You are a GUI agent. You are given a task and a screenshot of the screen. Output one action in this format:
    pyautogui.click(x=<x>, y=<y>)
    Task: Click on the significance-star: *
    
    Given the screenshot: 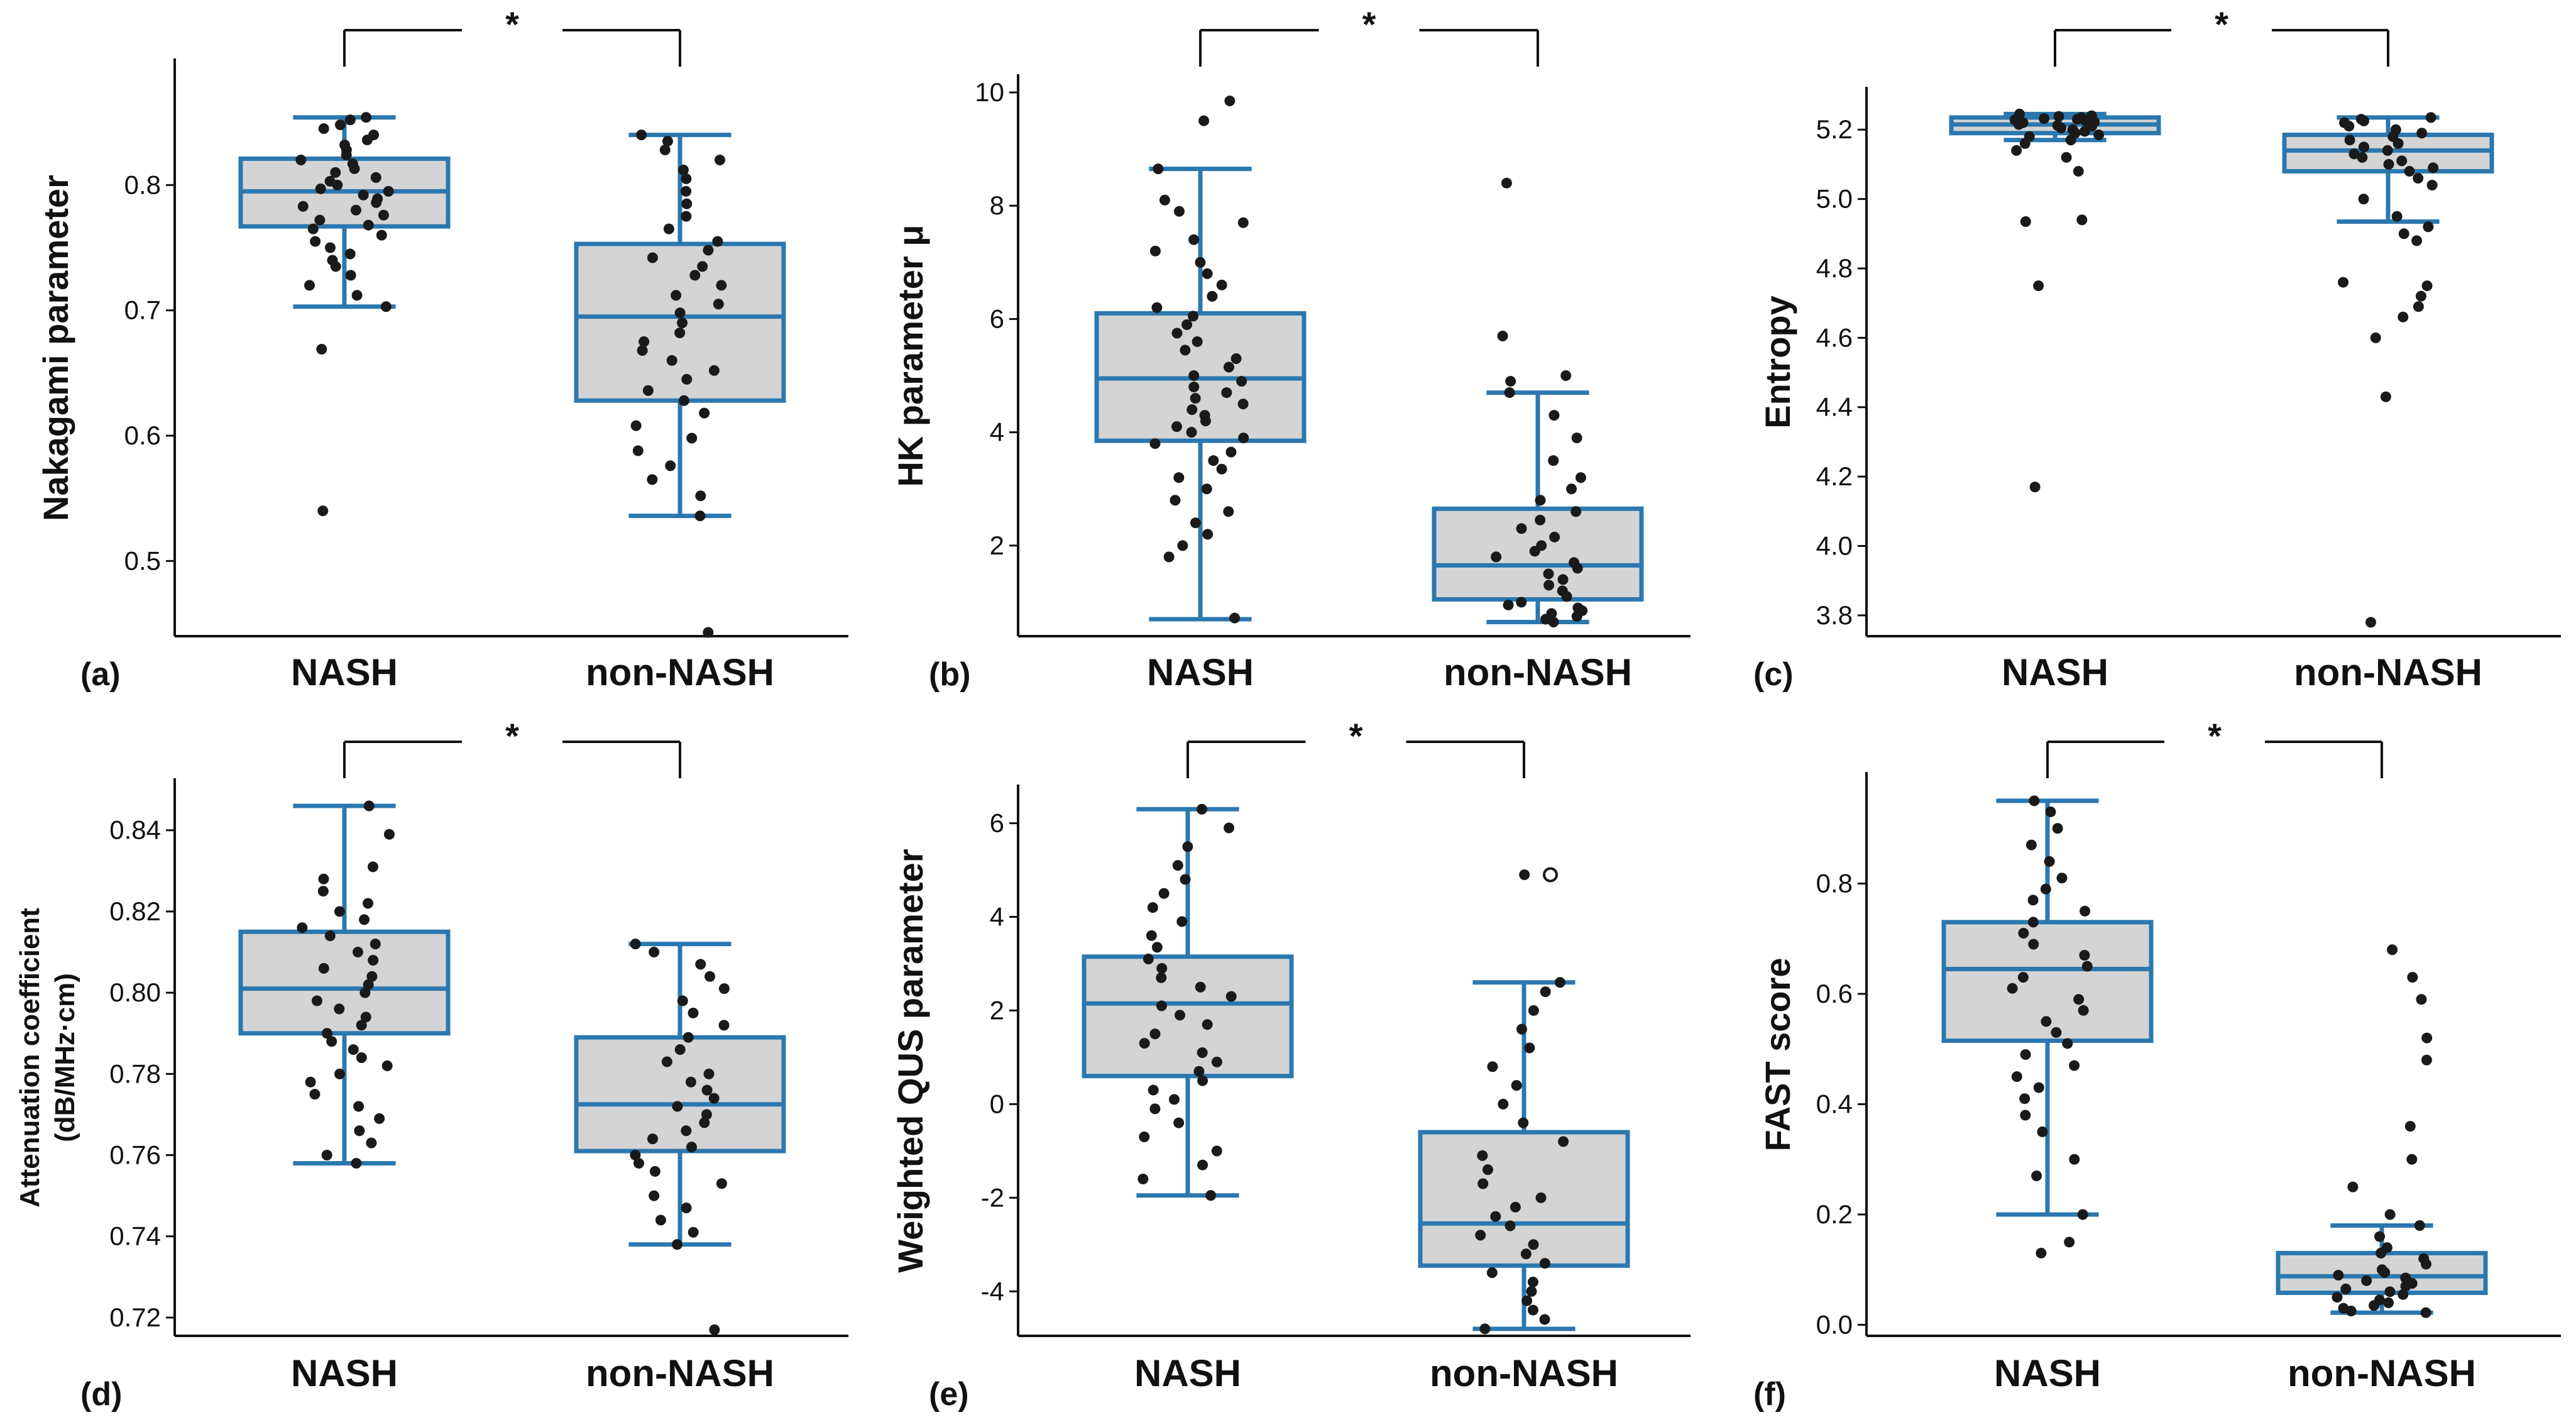 What is the action you would take?
    pyautogui.click(x=2215, y=736)
    